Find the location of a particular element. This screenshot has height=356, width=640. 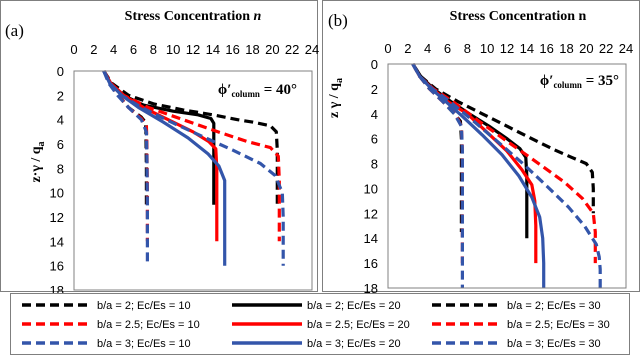

panel-a-title-text: Stress Concentration is located at coordinates (189, 16).